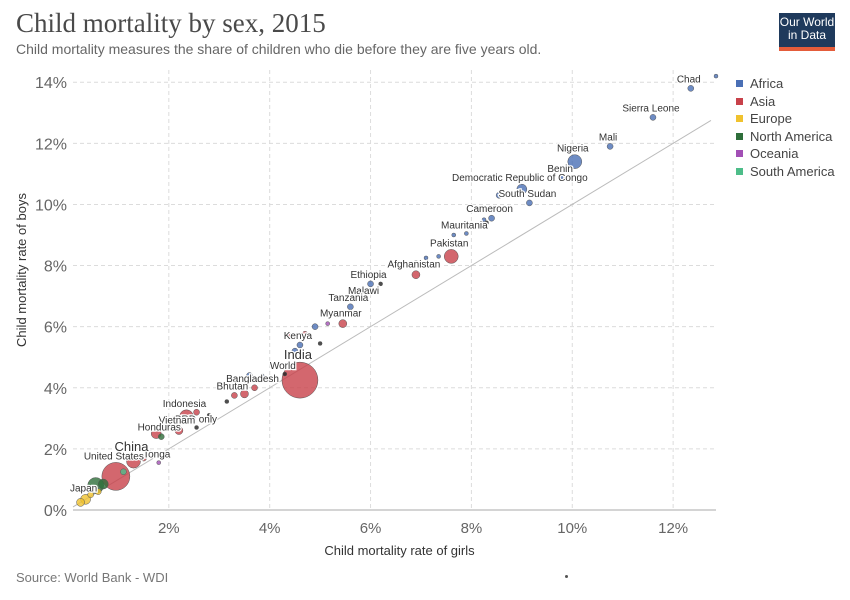 This screenshot has height=600, width=850. What do you see at coordinates (489, 209) in the screenshot?
I see `point-label: Cameroon` at bounding box center [489, 209].